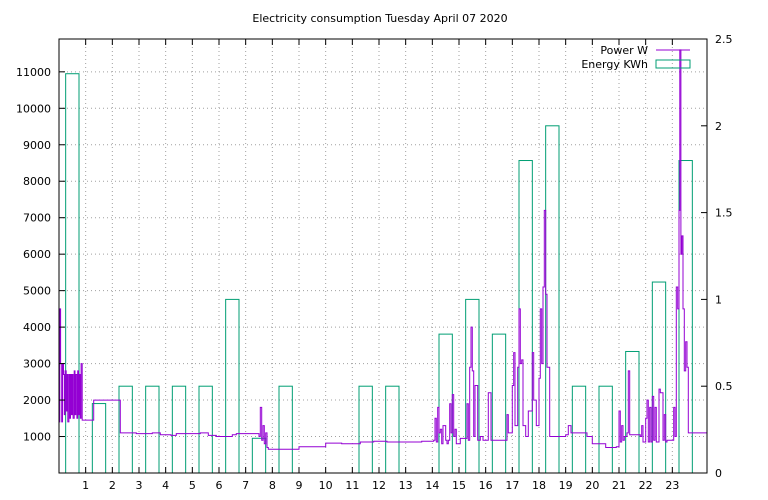  What do you see at coordinates (37, 254) in the screenshot?
I see `y-left-tick-label: 6000` at bounding box center [37, 254].